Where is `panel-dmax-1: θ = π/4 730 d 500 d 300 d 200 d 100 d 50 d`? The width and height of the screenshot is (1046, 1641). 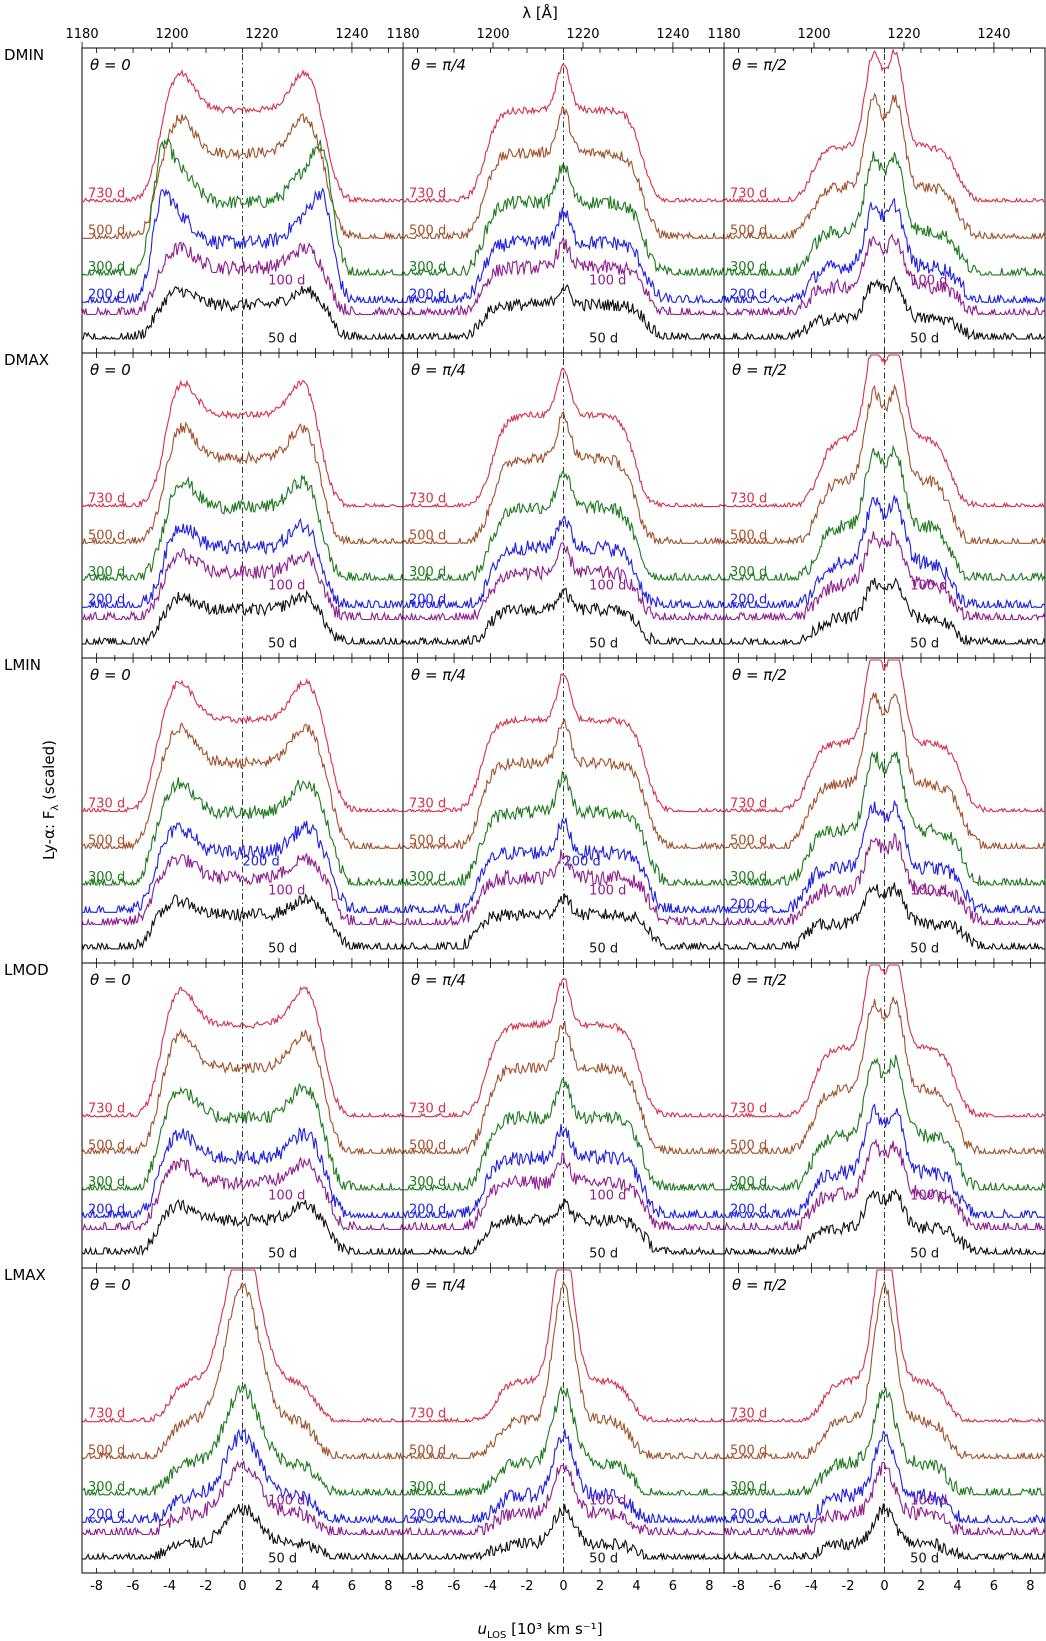 panel-dmax-1: θ = π/4 730 d 500 d 300 d 200 d 100 d 50 d is located at coordinates (563, 505).